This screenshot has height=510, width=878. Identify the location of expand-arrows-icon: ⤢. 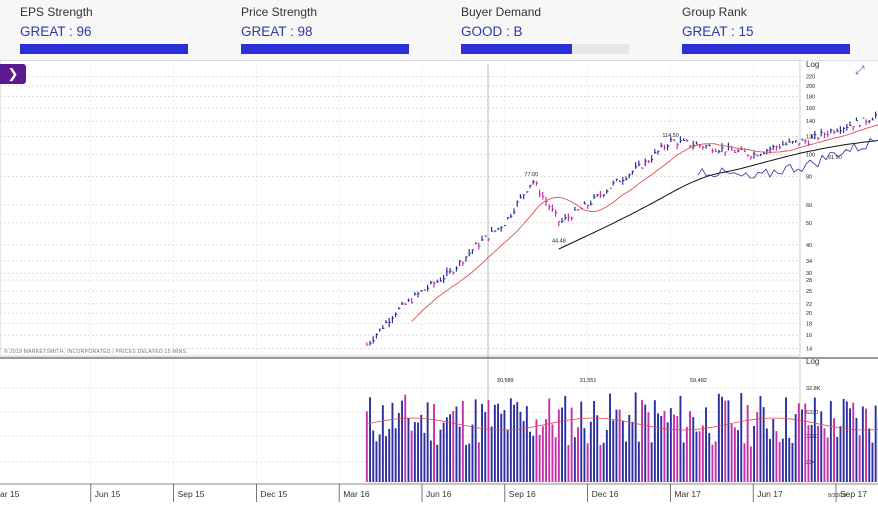
(860, 70).